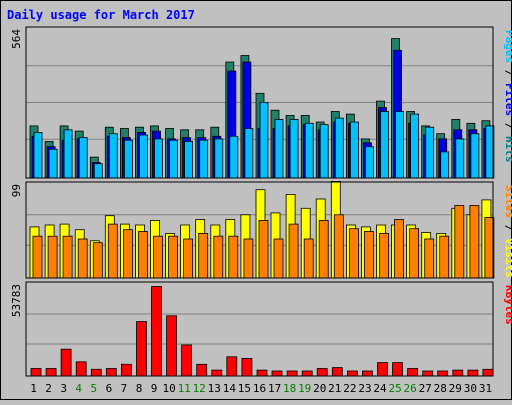 The image size is (512, 405). What do you see at coordinates (289, 388) in the screenshot?
I see `x-tick-label-day-18: 18` at bounding box center [289, 388].